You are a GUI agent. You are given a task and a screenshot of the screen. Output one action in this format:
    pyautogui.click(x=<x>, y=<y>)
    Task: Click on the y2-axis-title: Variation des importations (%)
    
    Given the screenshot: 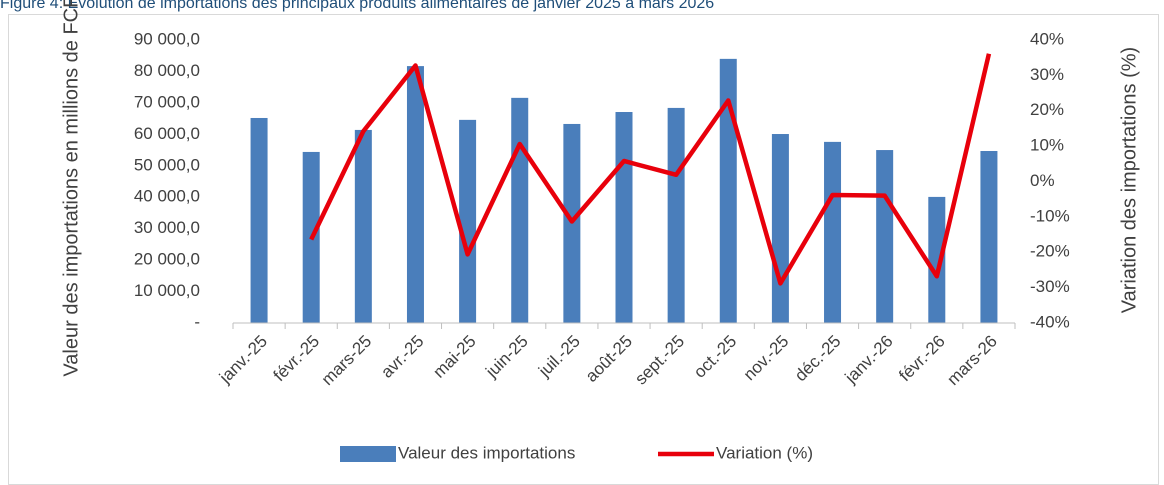 What is the action you would take?
    pyautogui.click(x=1129, y=180)
    